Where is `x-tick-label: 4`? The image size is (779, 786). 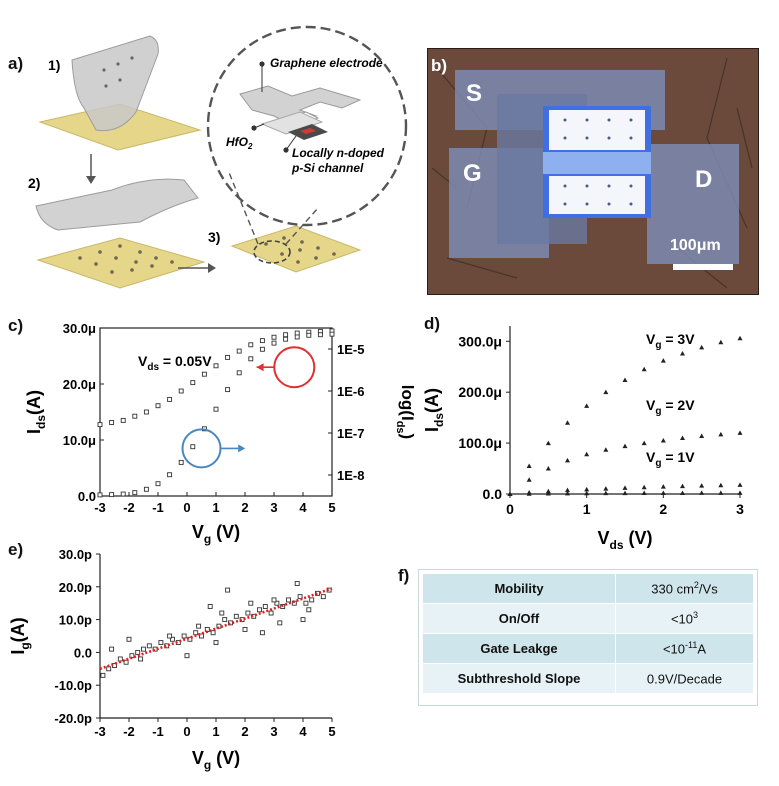 x-tick-label: 4 is located at coordinates (303, 731).